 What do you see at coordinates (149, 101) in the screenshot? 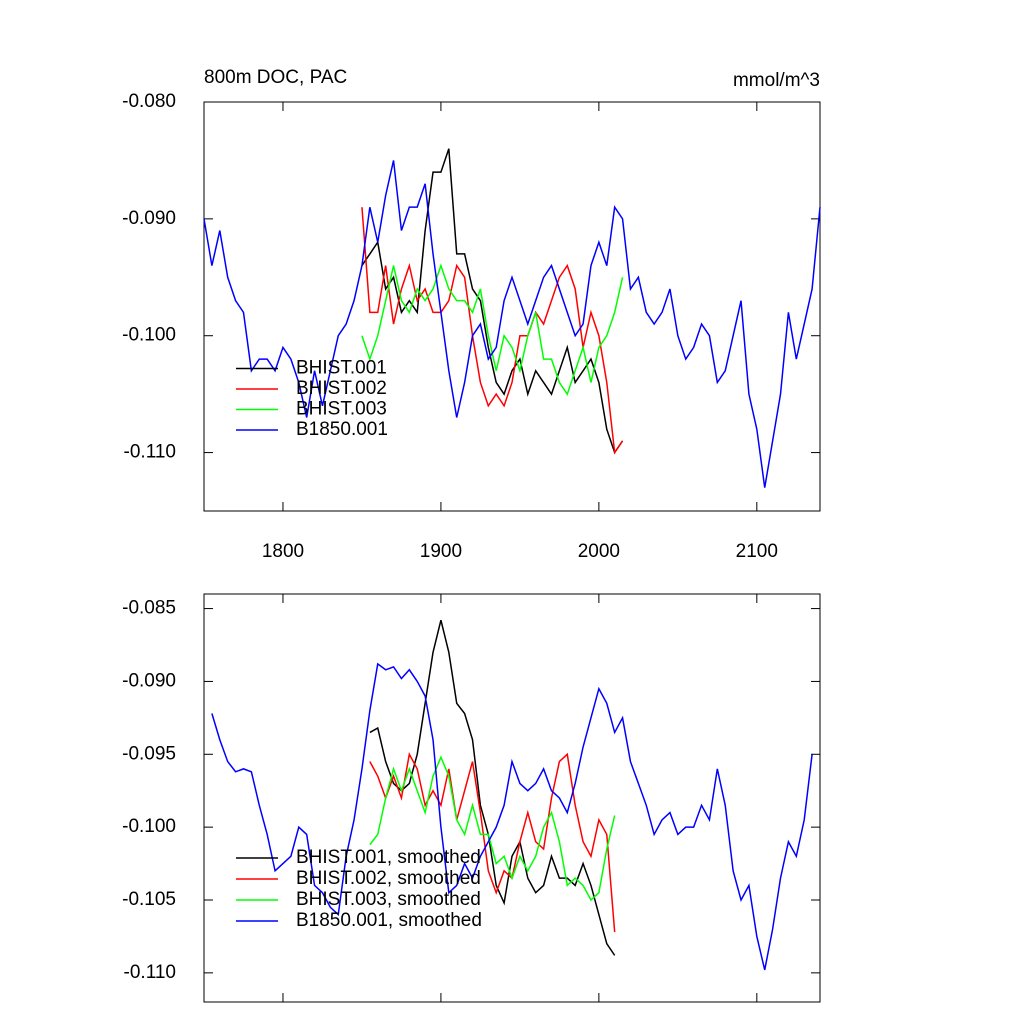
I see `y-tick-label: -0.080` at bounding box center [149, 101].